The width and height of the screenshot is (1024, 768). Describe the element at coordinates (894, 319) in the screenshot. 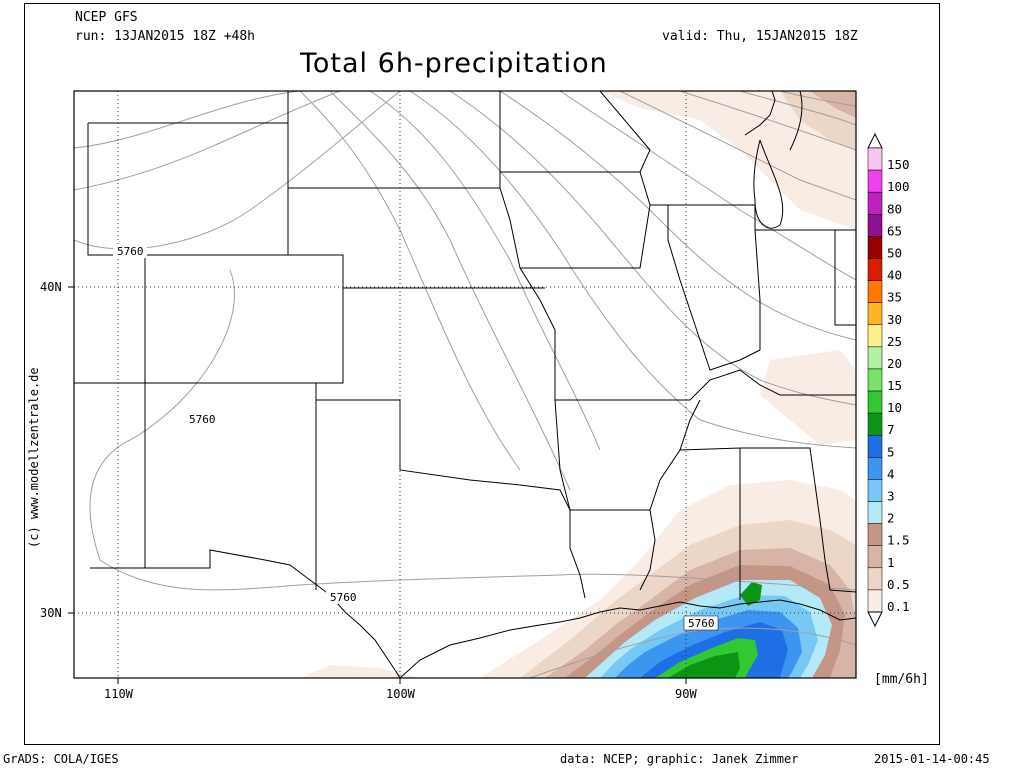

I see `legend-label: 30` at that location.